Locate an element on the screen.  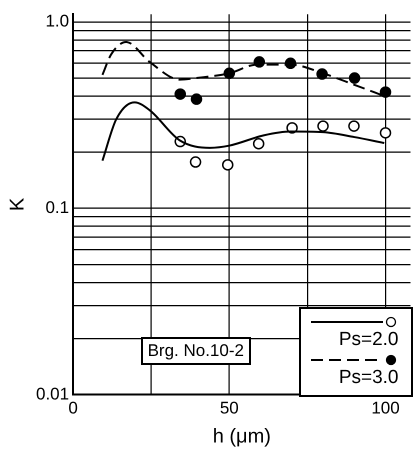
y-tick-label: 1.0 is located at coordinates (57, 21).